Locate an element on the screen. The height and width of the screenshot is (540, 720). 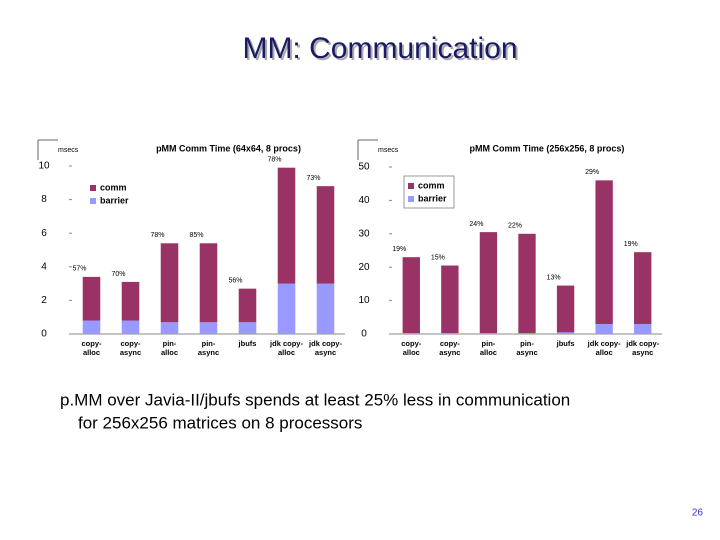
percent-label: 85% is located at coordinates (196, 235).